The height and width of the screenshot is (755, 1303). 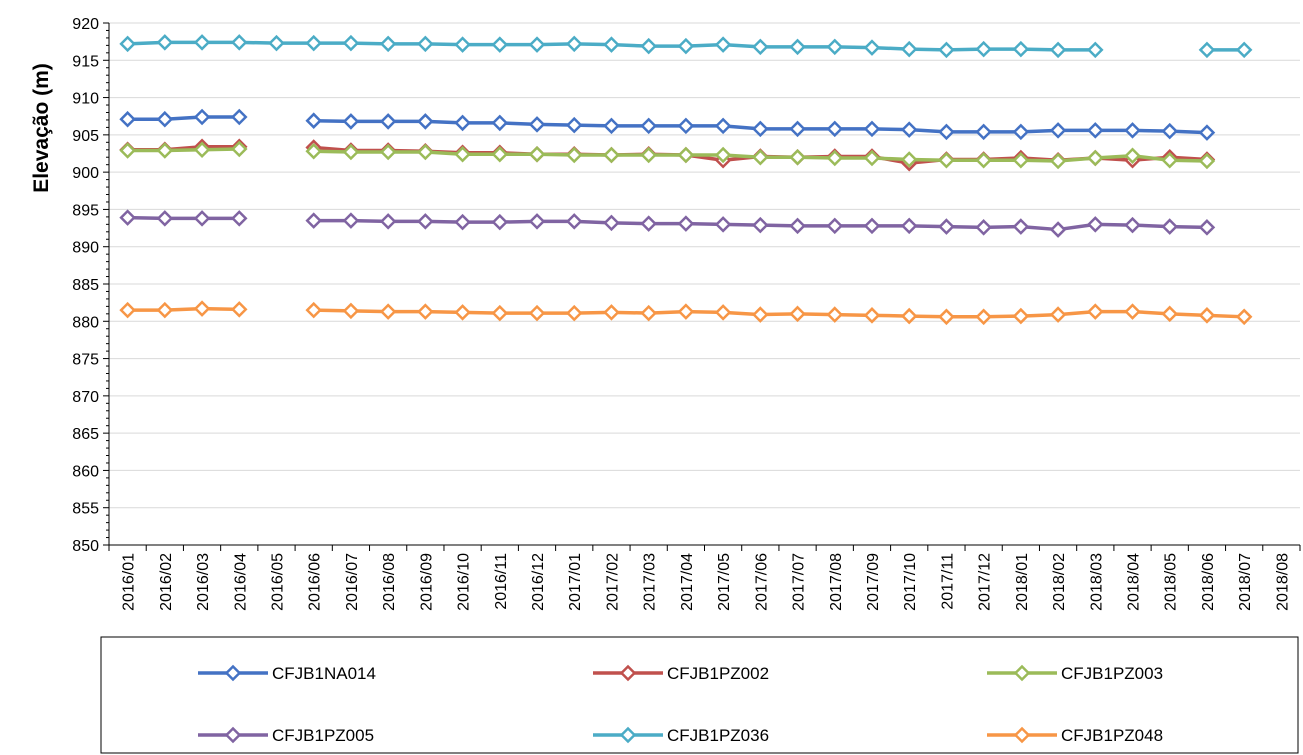 I want to click on legend-item: CFJB1PZ002, so click(x=681, y=673).